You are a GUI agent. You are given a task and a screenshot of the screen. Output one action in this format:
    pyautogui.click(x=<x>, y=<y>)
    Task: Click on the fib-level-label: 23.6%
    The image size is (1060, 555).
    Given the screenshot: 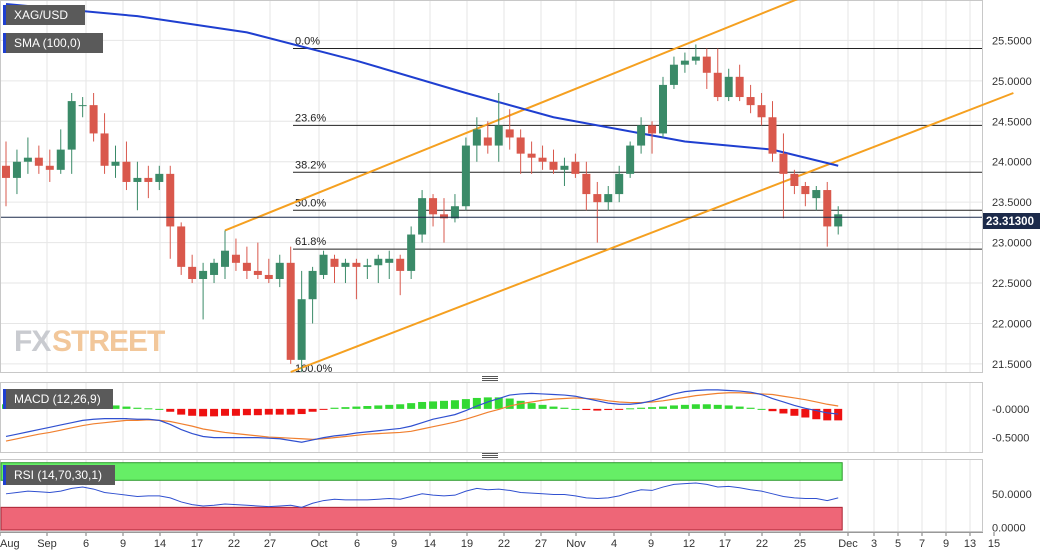 What is the action you would take?
    pyautogui.click(x=310, y=118)
    